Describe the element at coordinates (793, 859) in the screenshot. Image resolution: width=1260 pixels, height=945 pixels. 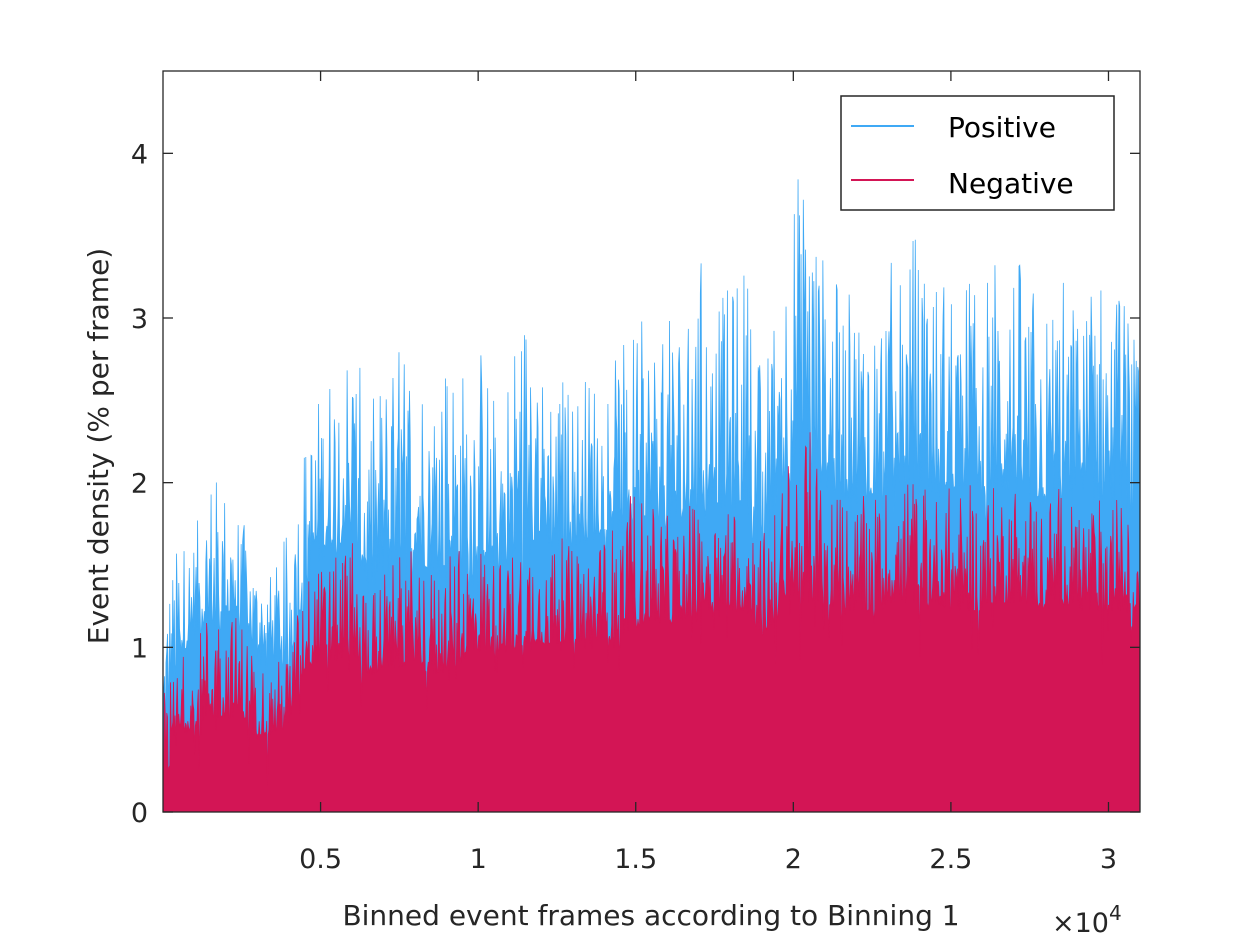
I see `x-tick-label: 2` at that location.